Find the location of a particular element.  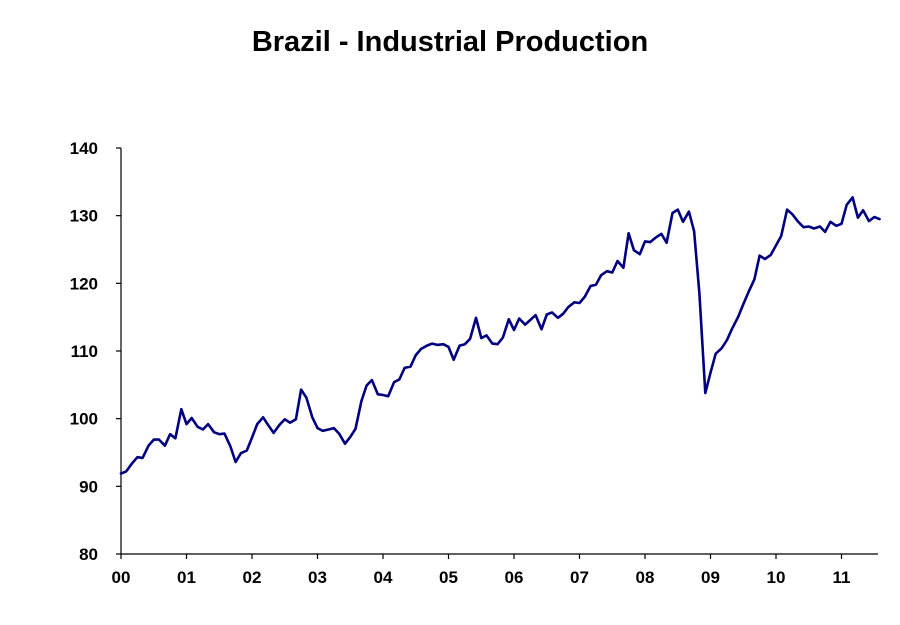

x-tick-label: 03 is located at coordinates (317, 577).